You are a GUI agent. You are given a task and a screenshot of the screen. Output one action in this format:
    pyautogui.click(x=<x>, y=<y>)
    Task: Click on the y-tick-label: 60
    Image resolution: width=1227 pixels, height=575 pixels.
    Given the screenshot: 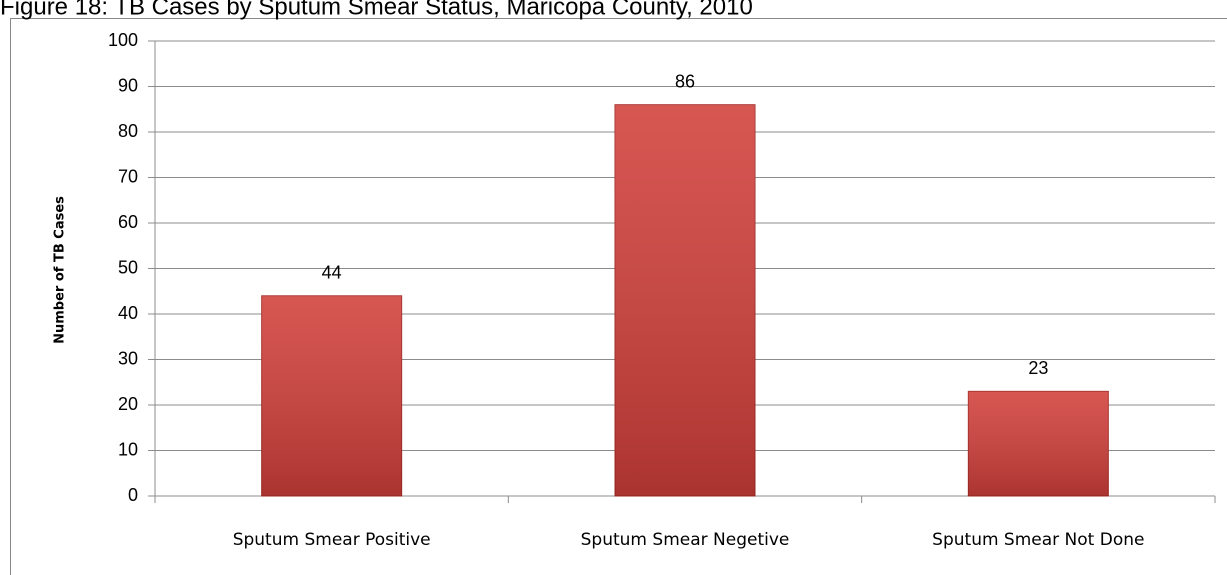 What is the action you would take?
    pyautogui.click(x=128, y=222)
    